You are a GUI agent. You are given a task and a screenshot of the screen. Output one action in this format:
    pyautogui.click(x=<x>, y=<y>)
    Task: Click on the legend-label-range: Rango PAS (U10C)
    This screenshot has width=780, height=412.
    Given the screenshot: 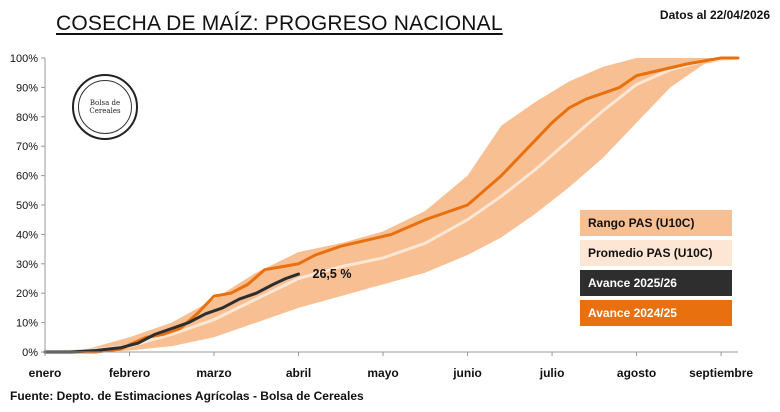 What is the action you would take?
    pyautogui.click(x=641, y=223)
    